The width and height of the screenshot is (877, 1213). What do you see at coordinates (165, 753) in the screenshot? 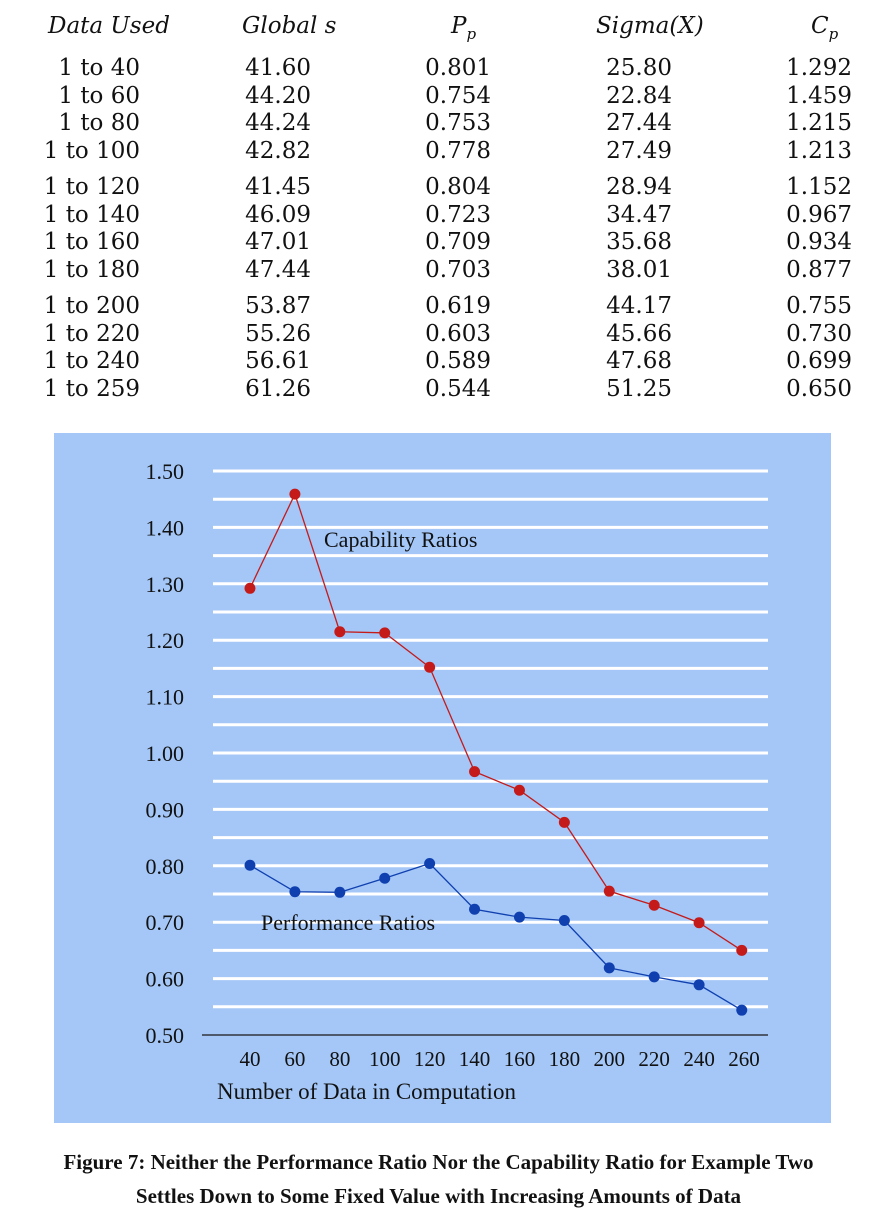
I see `y-tick-label: 1.00` at bounding box center [165, 753].